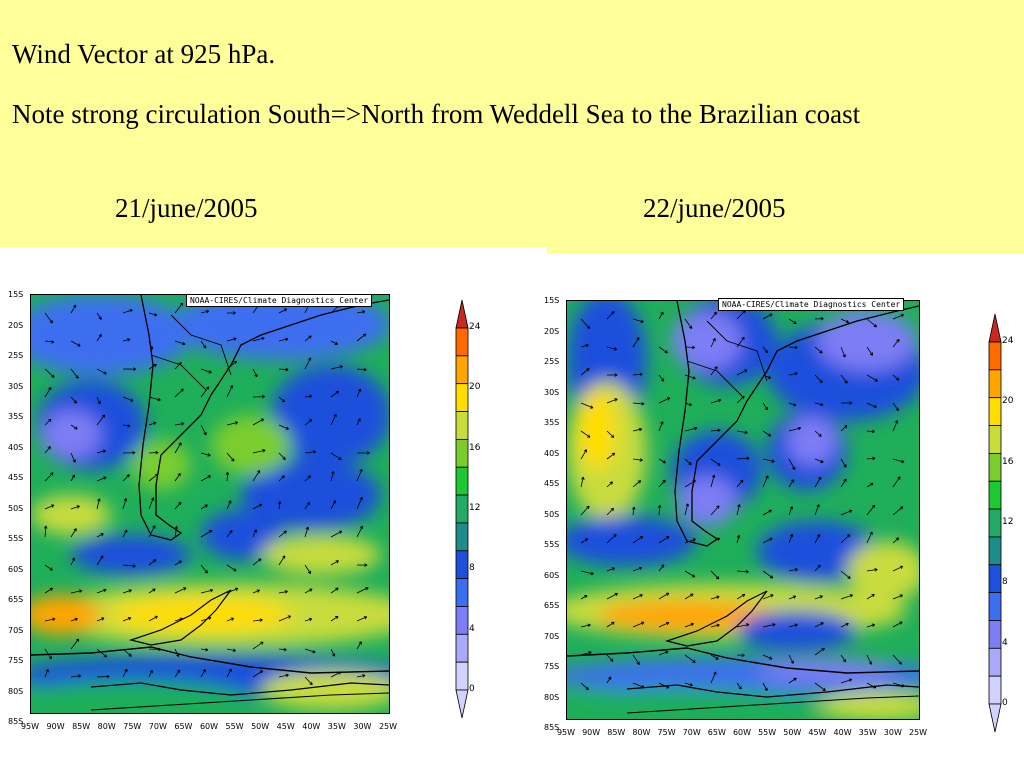  Describe the element at coordinates (475, 327) in the screenshot. I see `colorbar-label: 24` at that location.